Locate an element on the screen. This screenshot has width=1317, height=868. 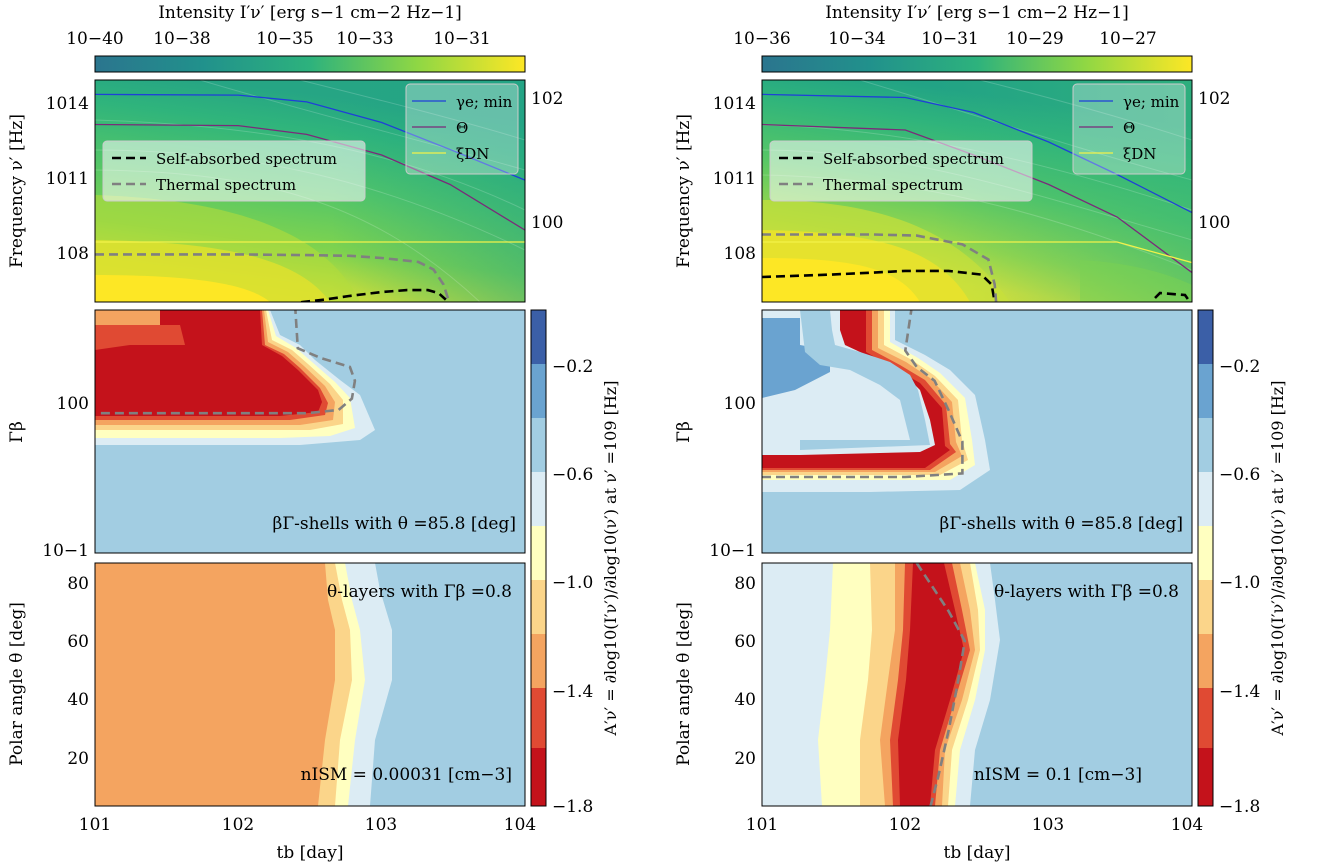
shells-map is located at coordinates (977, 431).